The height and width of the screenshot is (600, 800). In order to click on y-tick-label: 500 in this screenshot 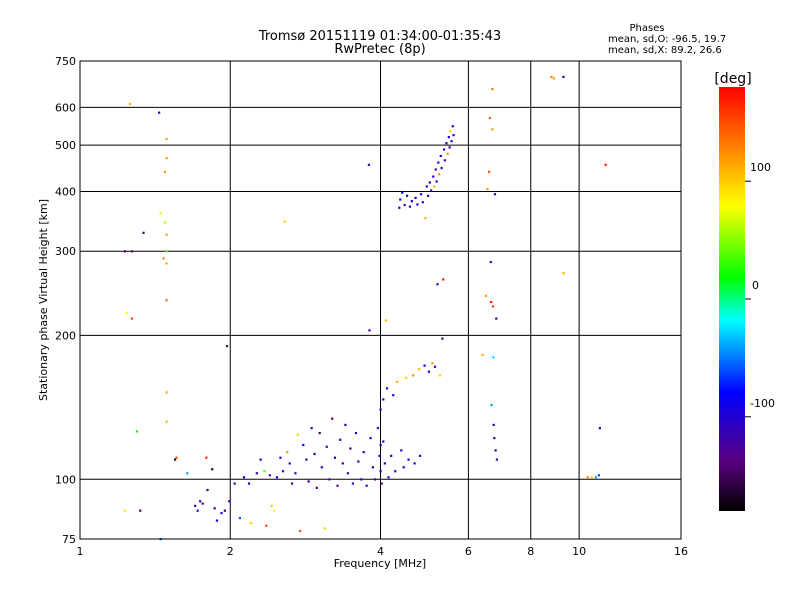, I will do `click(65, 145)`.